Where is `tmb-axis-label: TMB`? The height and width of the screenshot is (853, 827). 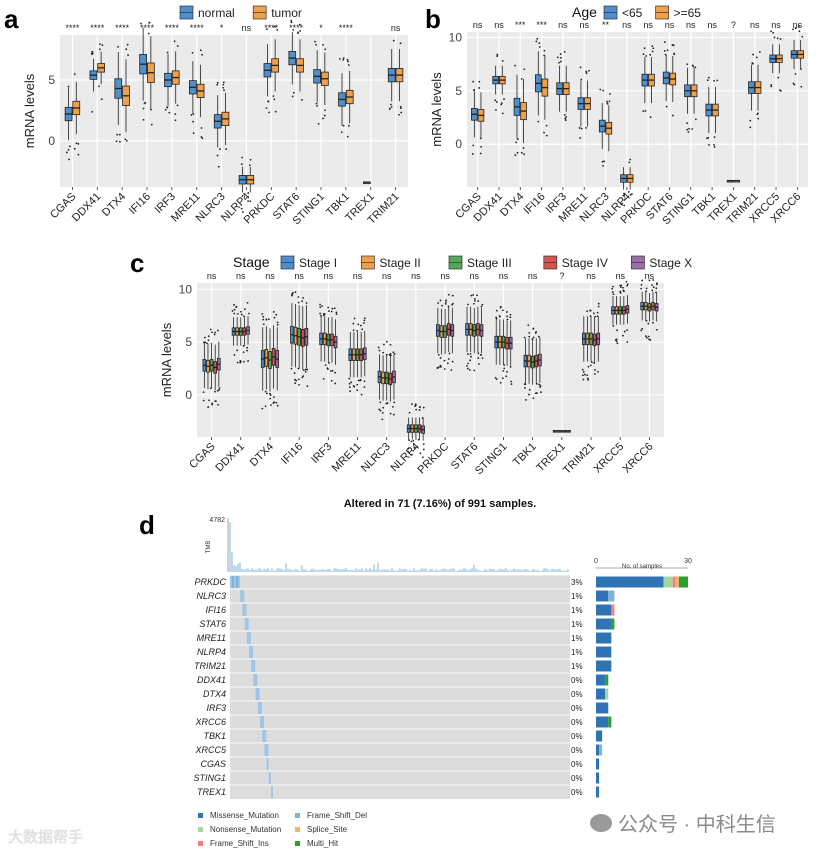
tmb-axis-label: TMB is located at coordinates (209, 547).